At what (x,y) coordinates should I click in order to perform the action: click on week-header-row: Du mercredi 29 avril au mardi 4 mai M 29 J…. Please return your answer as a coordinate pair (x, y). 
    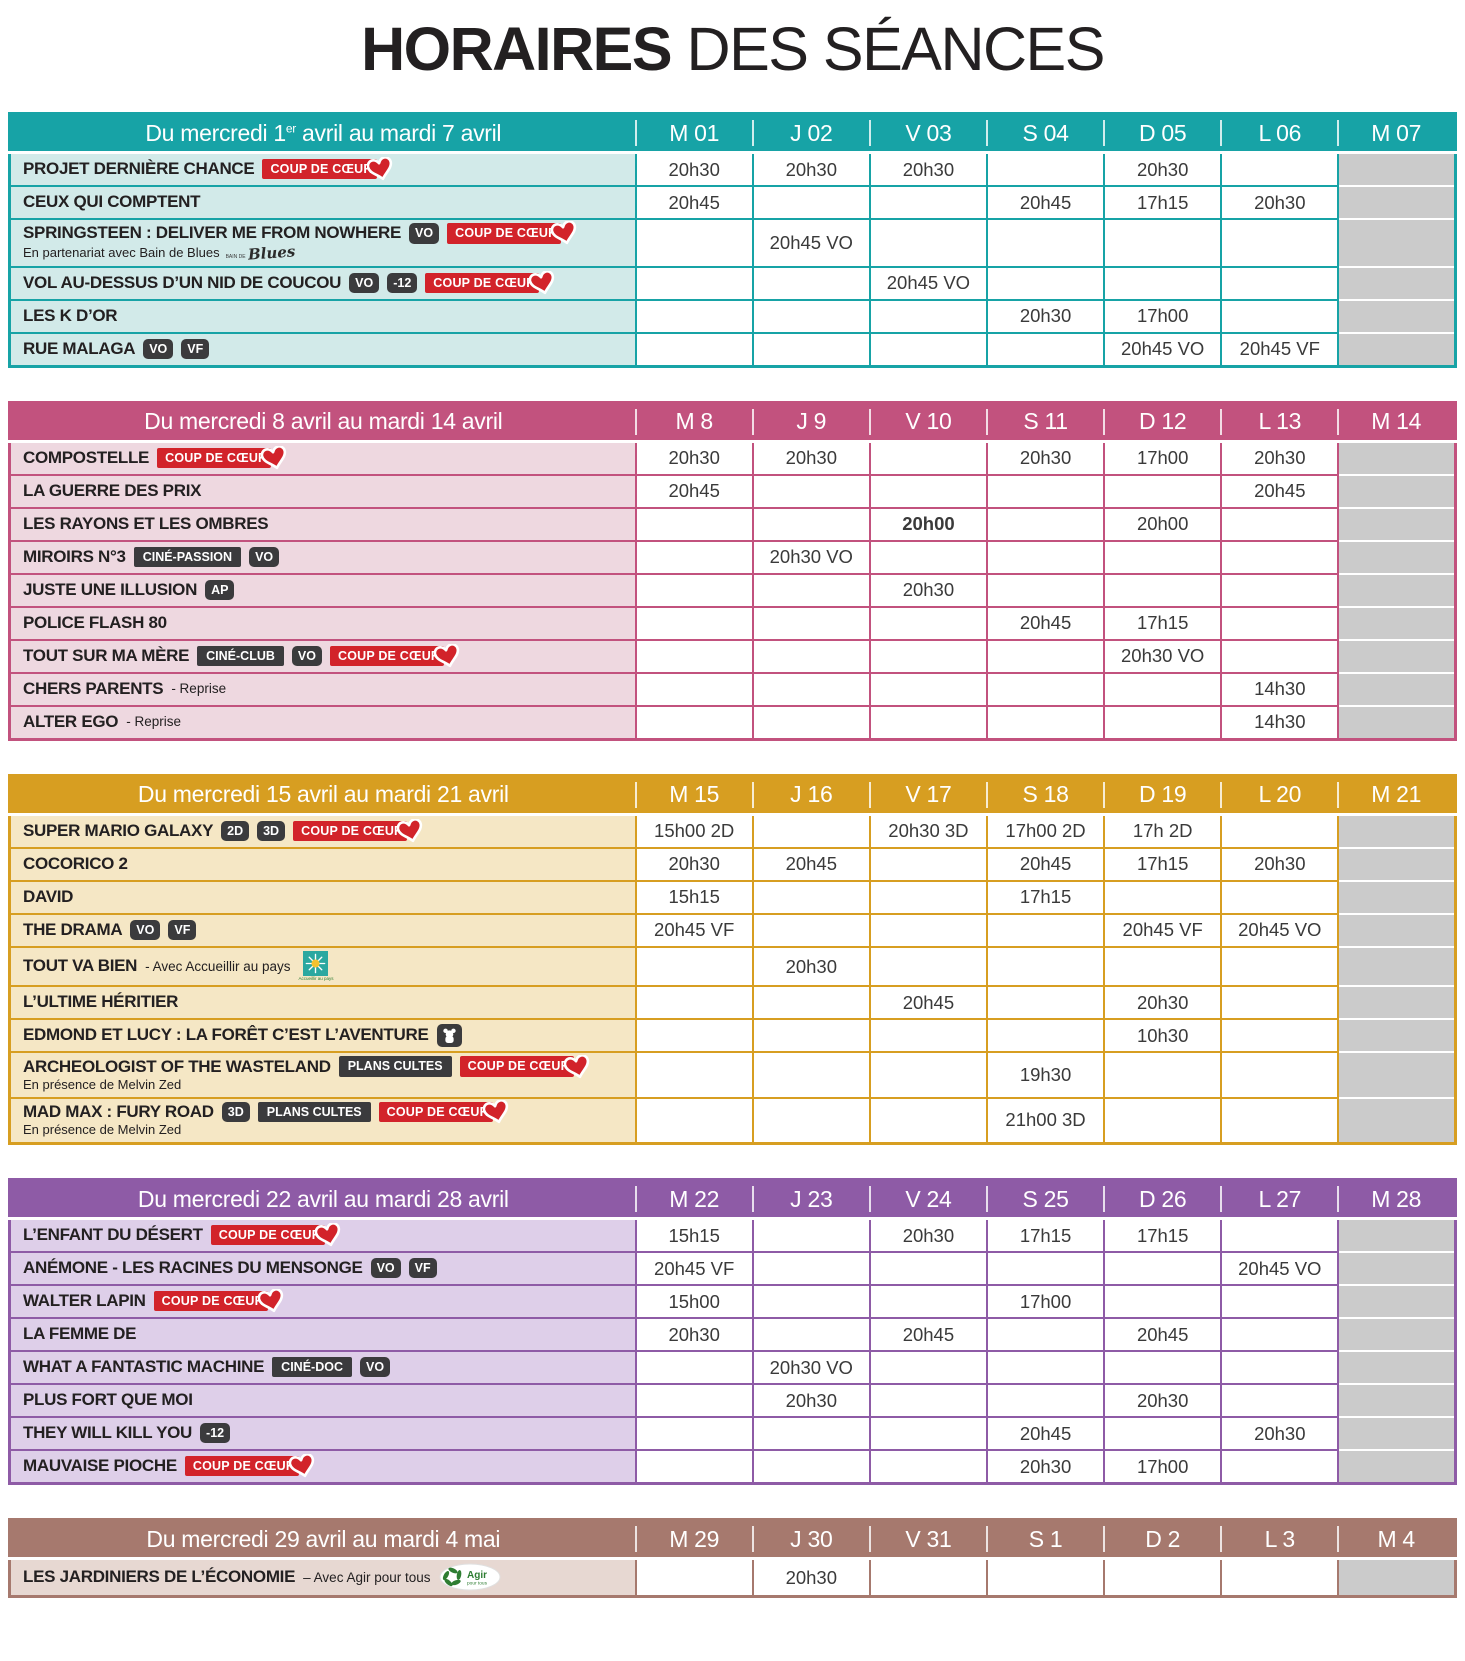
    Looking at the image, I should click on (732, 1540).